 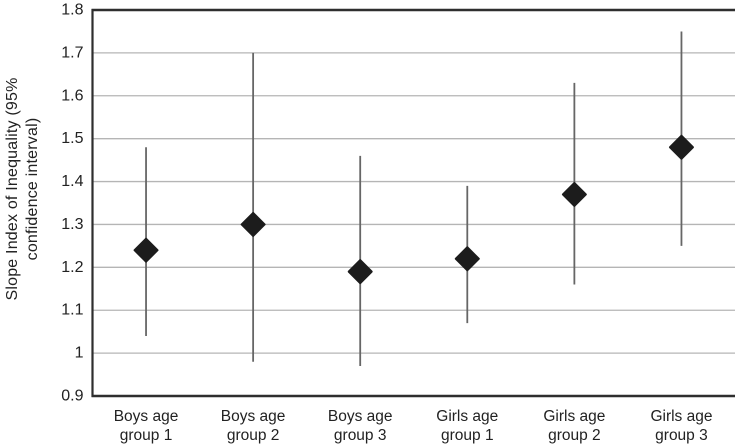 What do you see at coordinates (72, 267) in the screenshot?
I see `y-tick-label-1.2: 1.2` at bounding box center [72, 267].